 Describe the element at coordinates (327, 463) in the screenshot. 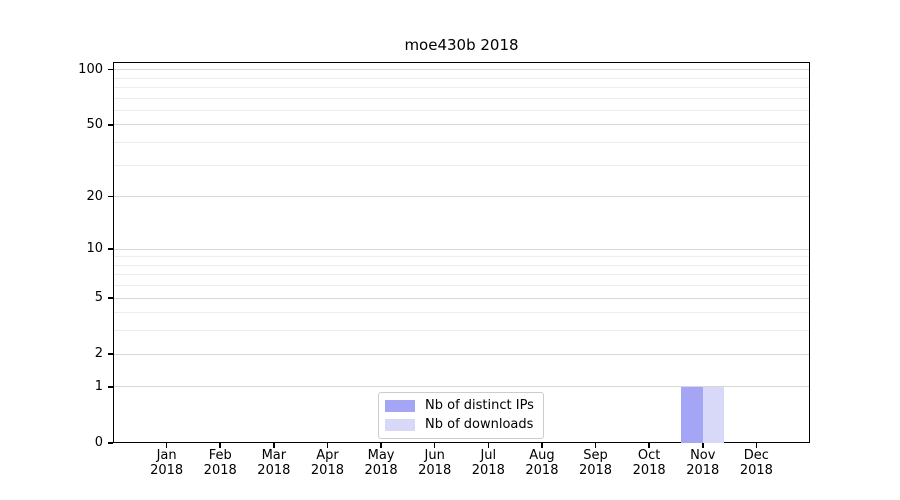

I see `x-tick-label: Apr 2018` at that location.